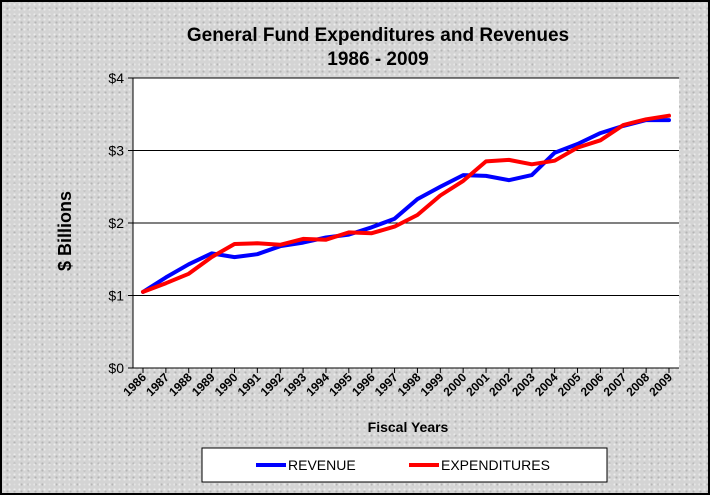 This screenshot has width=710, height=495. What do you see at coordinates (203, 384) in the screenshot?
I see `x-tick-label: 1989` at bounding box center [203, 384].